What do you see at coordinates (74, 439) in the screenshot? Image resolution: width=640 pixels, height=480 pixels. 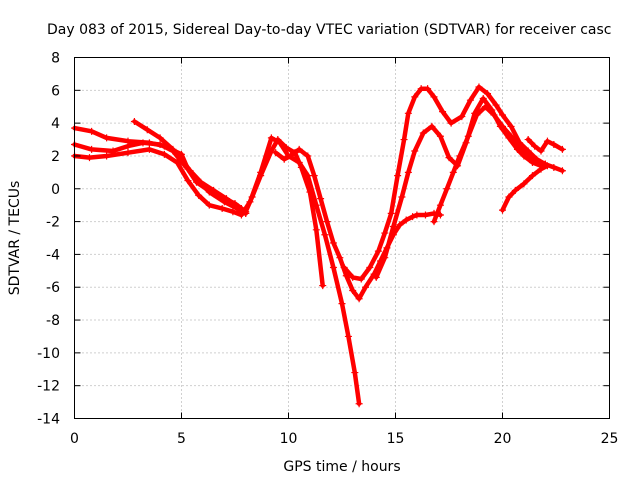 I see `x-tick-label: 0` at bounding box center [74, 439].